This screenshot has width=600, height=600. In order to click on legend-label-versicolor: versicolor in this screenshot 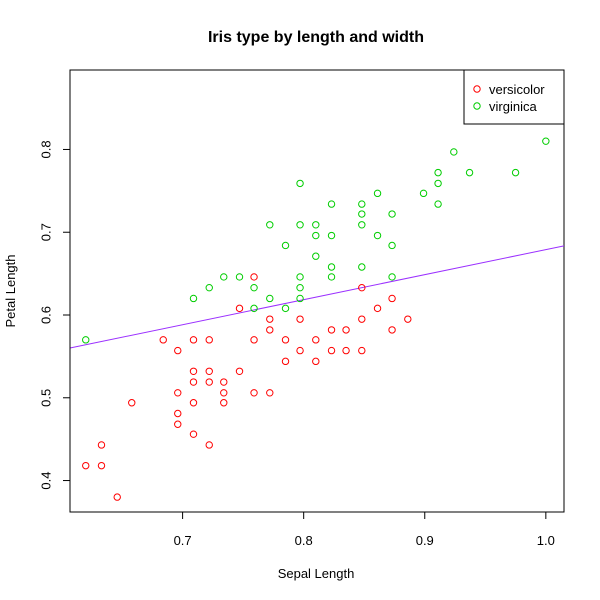, I will do `click(517, 89)`.